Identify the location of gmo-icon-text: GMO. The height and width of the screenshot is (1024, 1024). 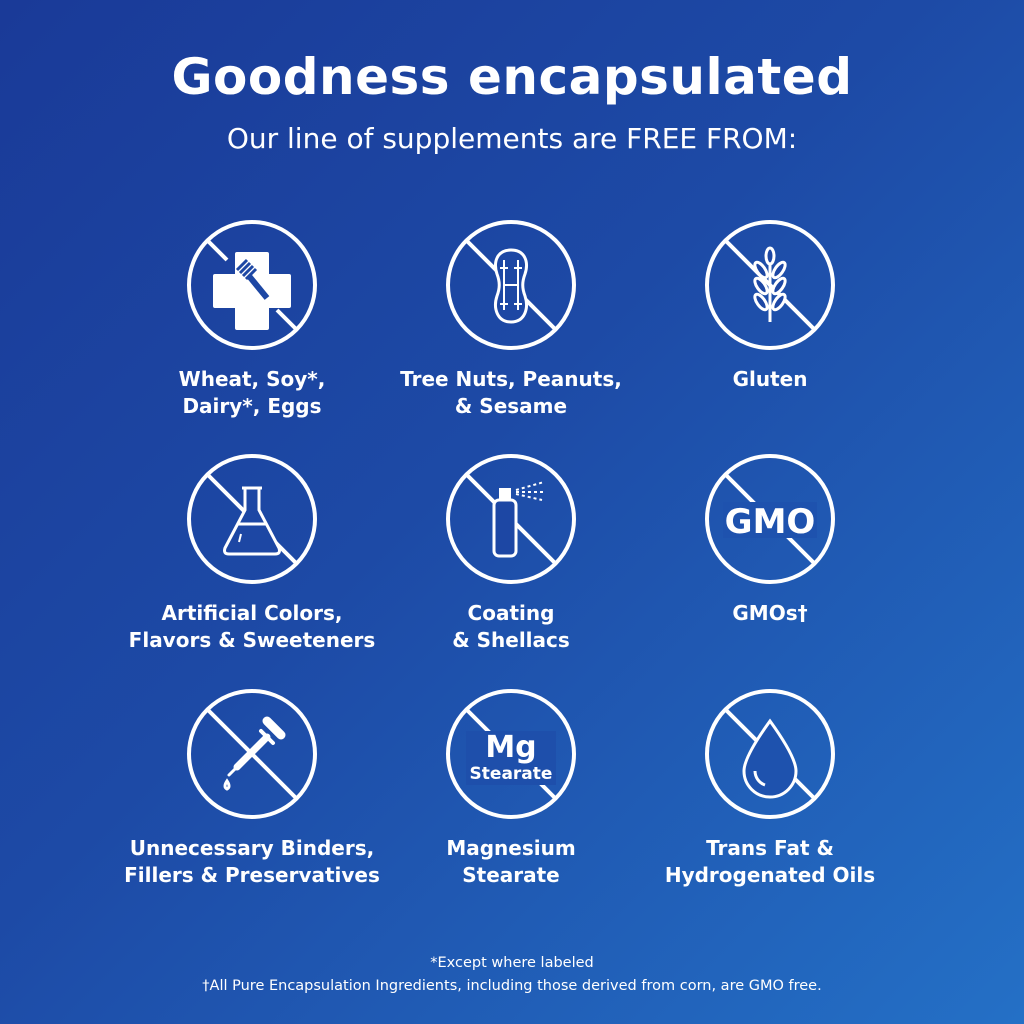
(770, 522).